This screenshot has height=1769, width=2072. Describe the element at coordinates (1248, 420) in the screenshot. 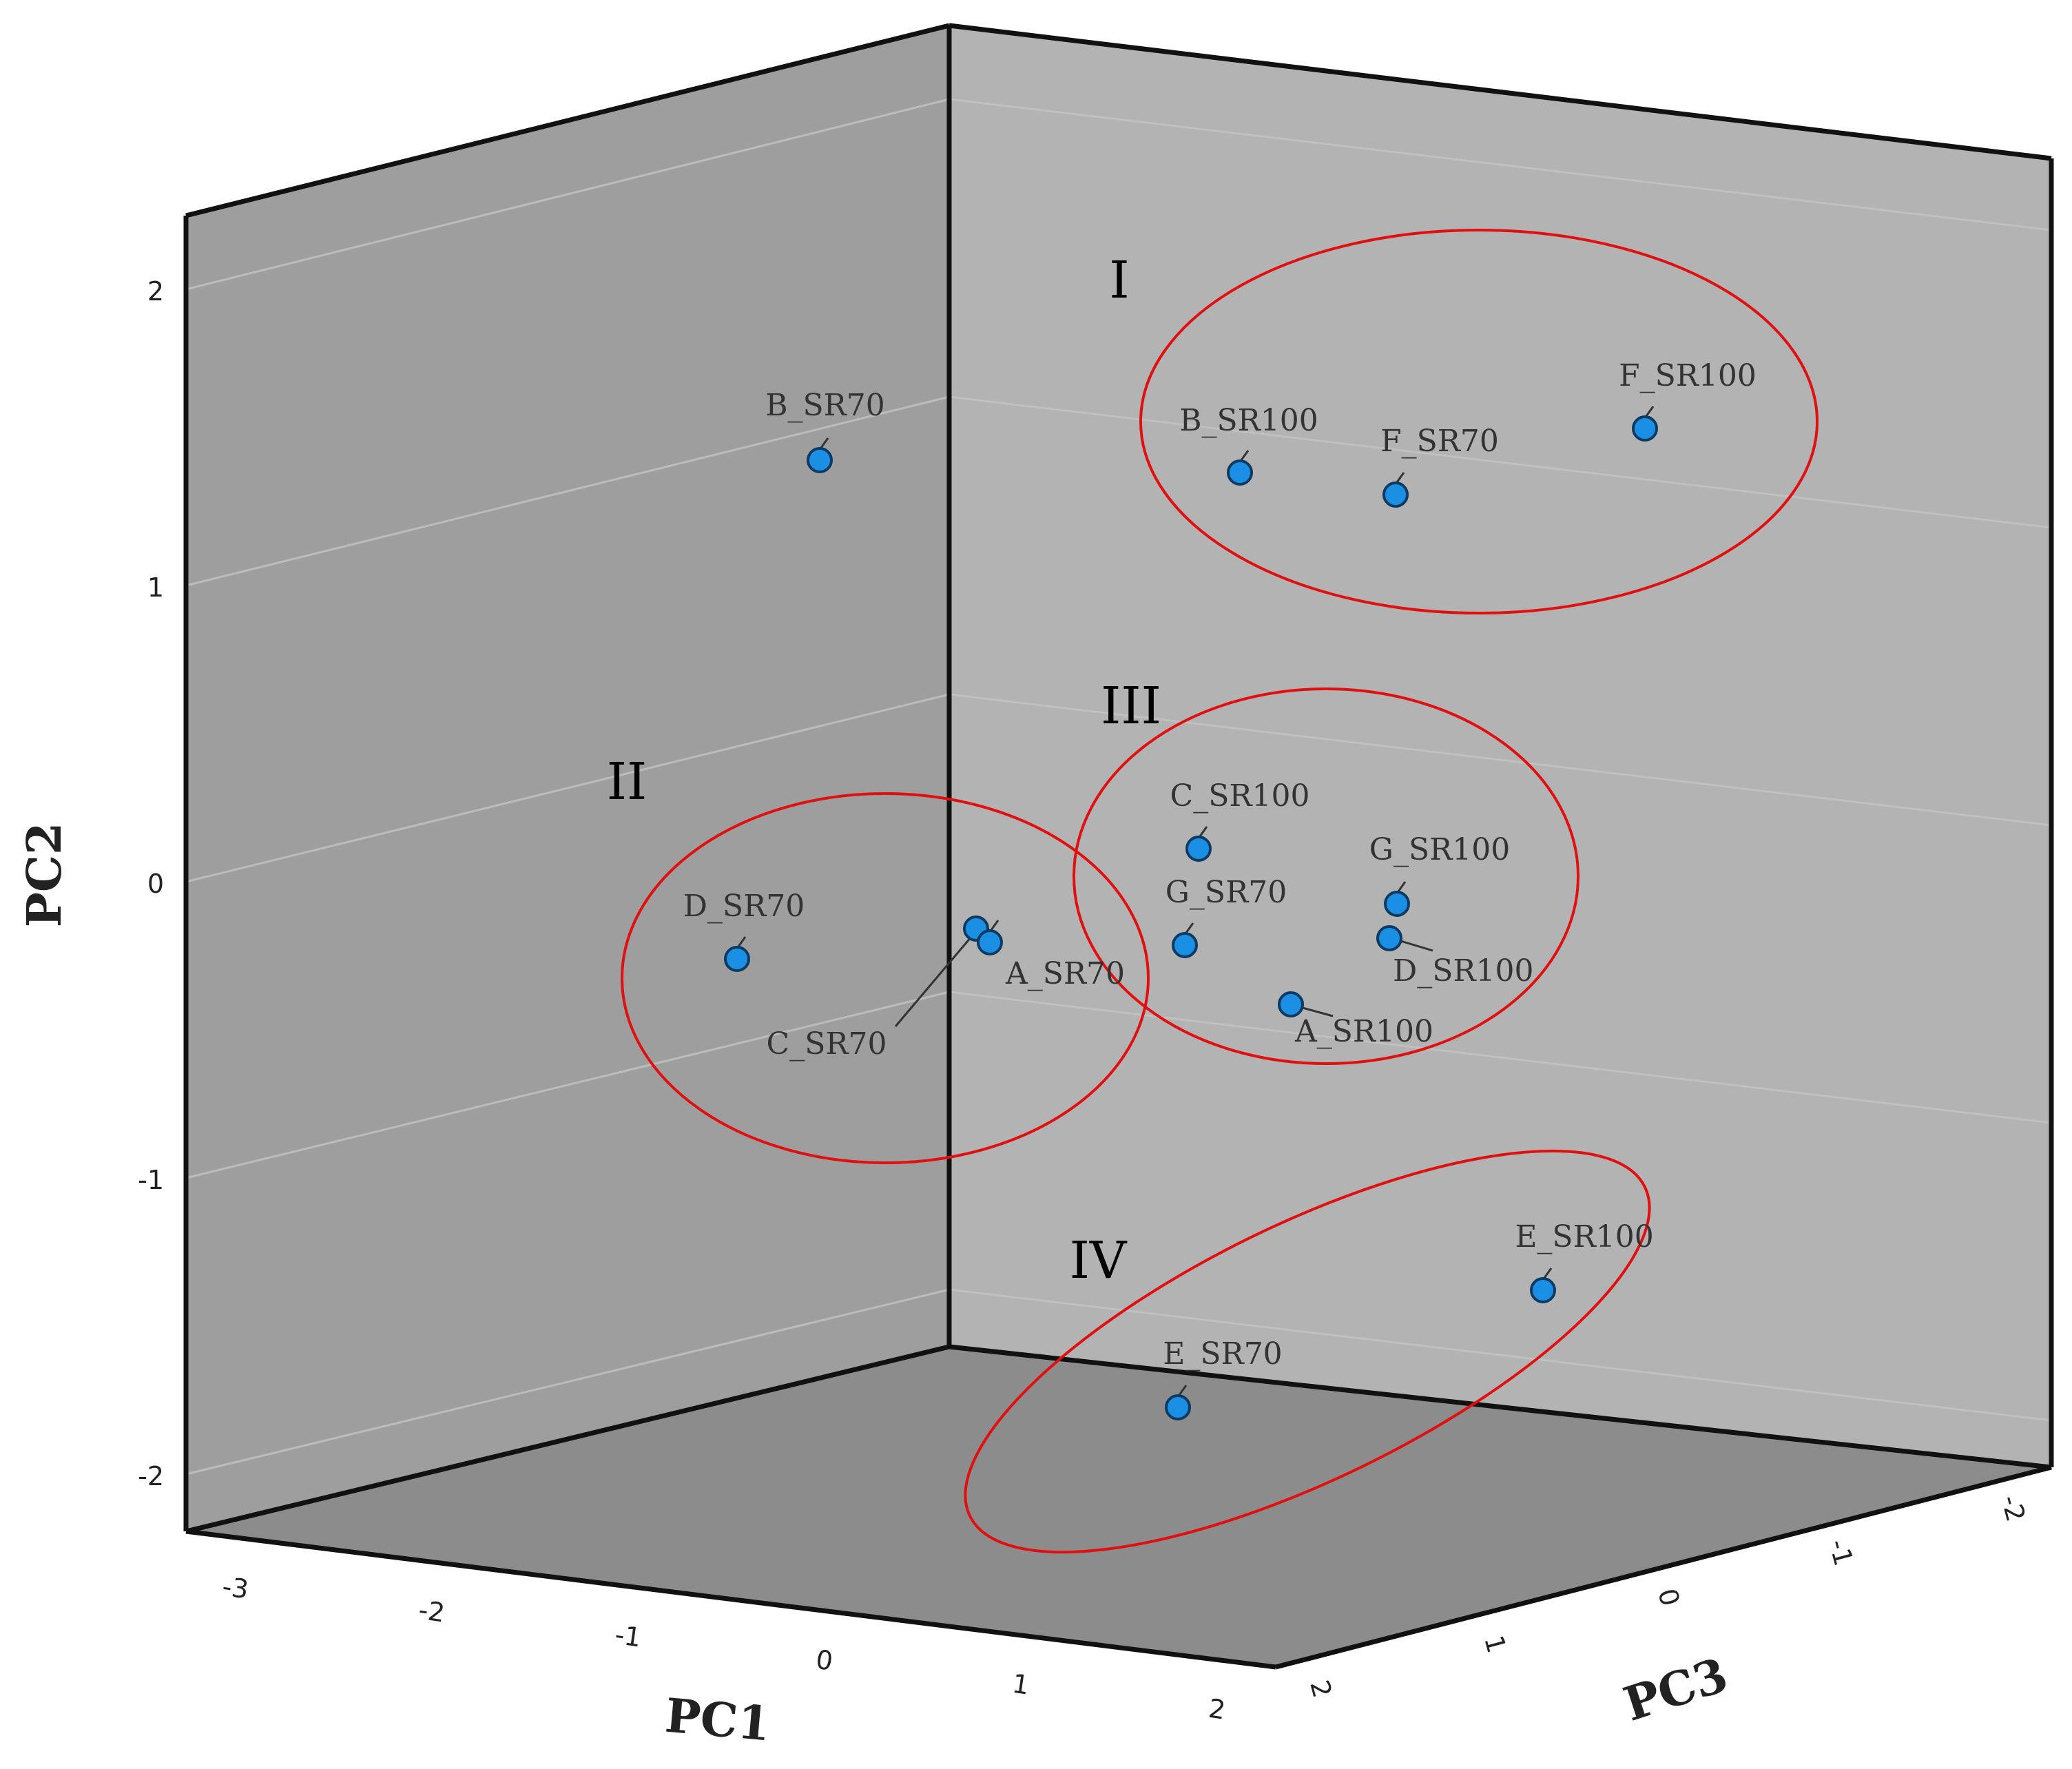

I see `point-label: B_SR100` at that location.